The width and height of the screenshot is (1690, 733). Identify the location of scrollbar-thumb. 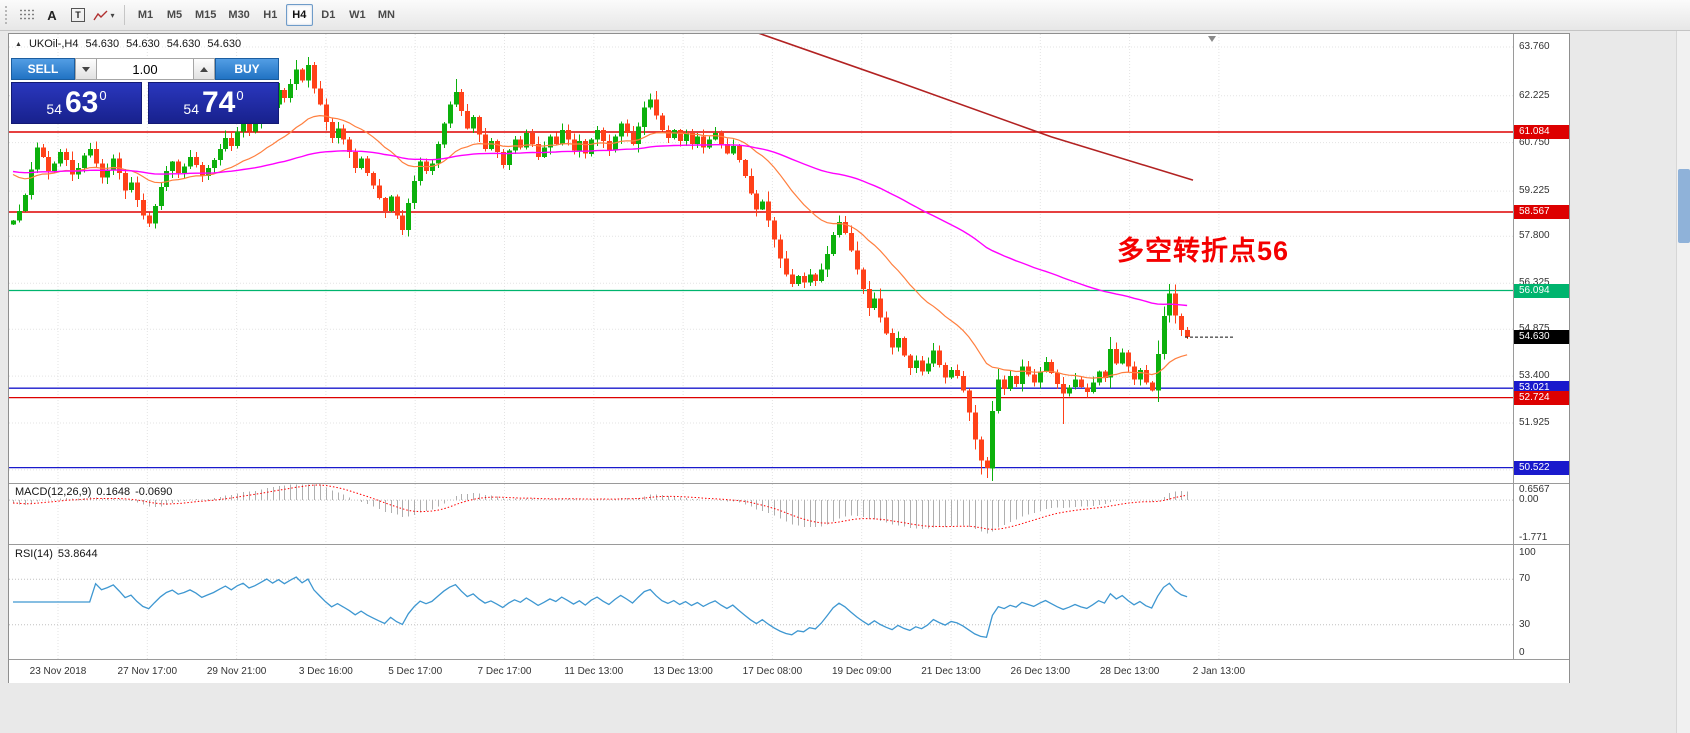
(1684, 206).